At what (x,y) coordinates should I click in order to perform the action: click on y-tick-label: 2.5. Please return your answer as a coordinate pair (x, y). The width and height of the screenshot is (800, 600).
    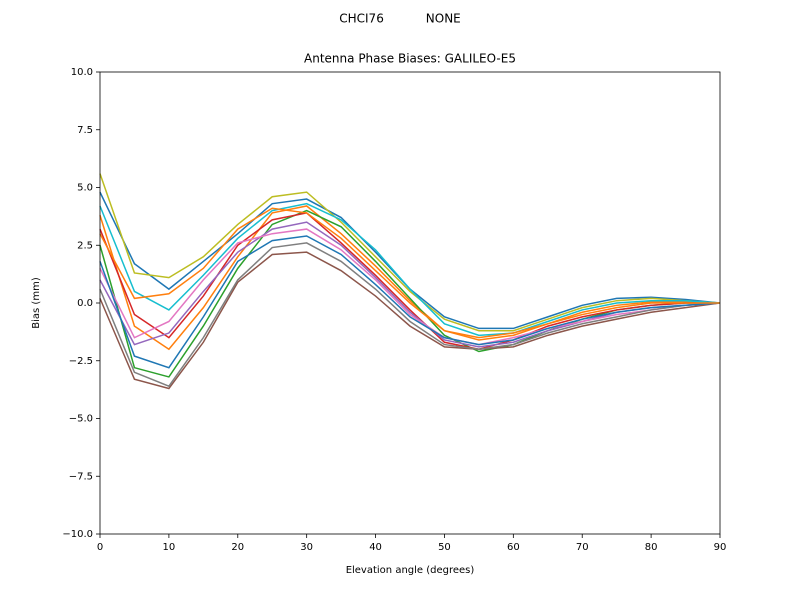
    Looking at the image, I should click on (85, 245).